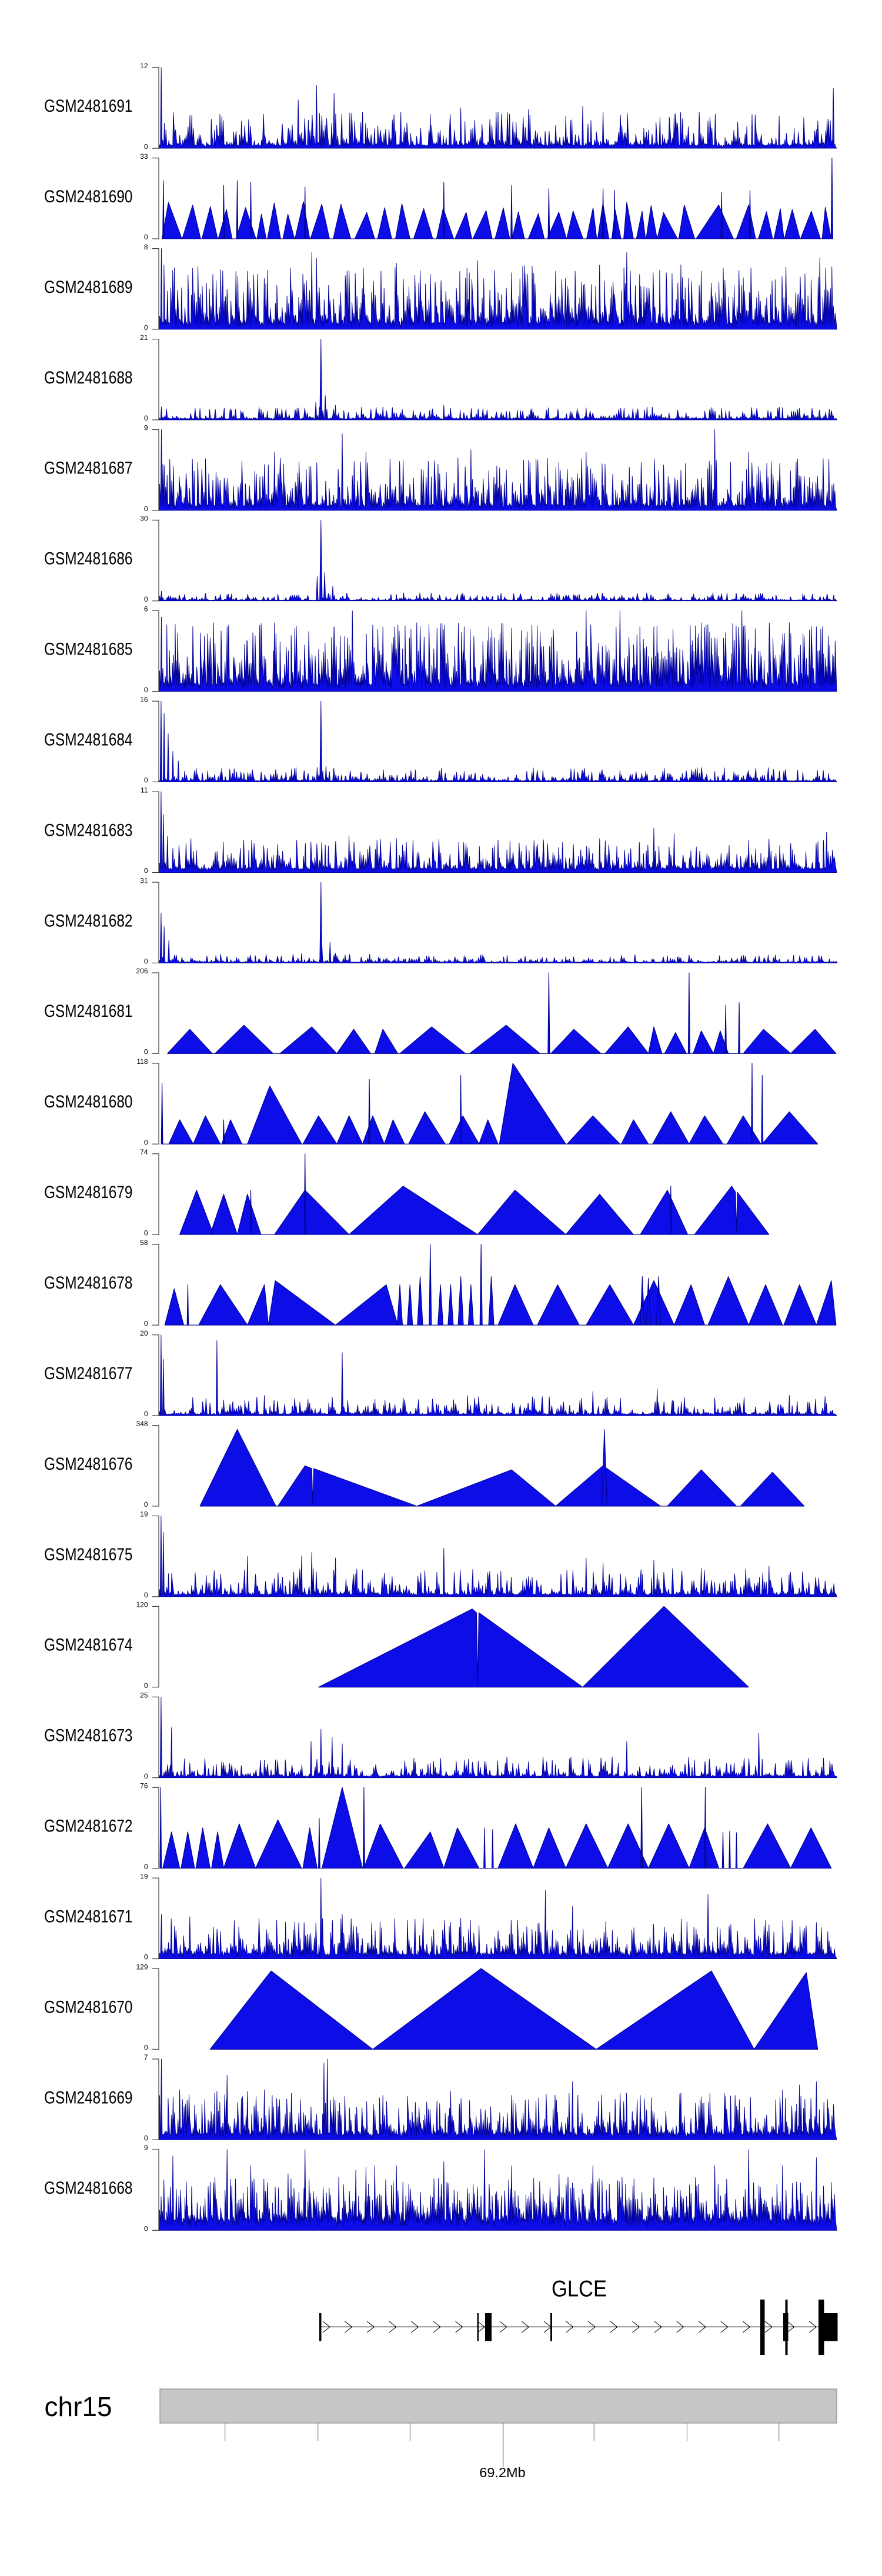 The height and width of the screenshot is (2576, 882). What do you see at coordinates (144, 156) in the screenshot?
I see `svg-text: 33` at bounding box center [144, 156].